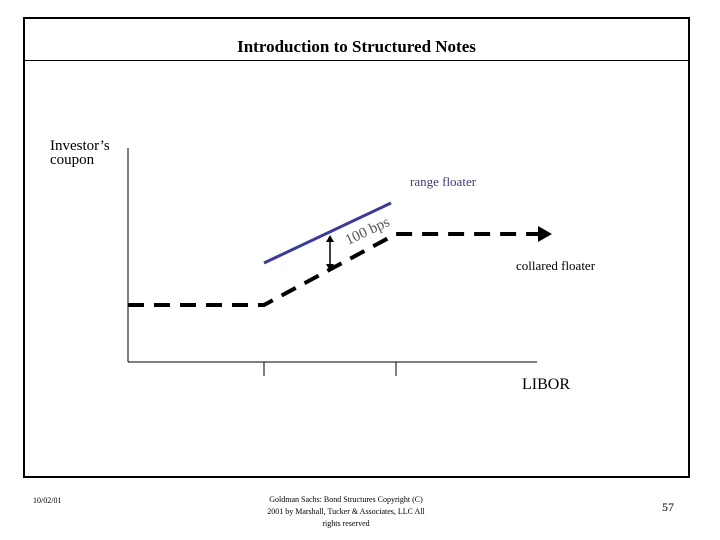 This screenshot has height=540, width=720. What do you see at coordinates (356, 60) in the screenshot?
I see `title-divider` at bounding box center [356, 60].